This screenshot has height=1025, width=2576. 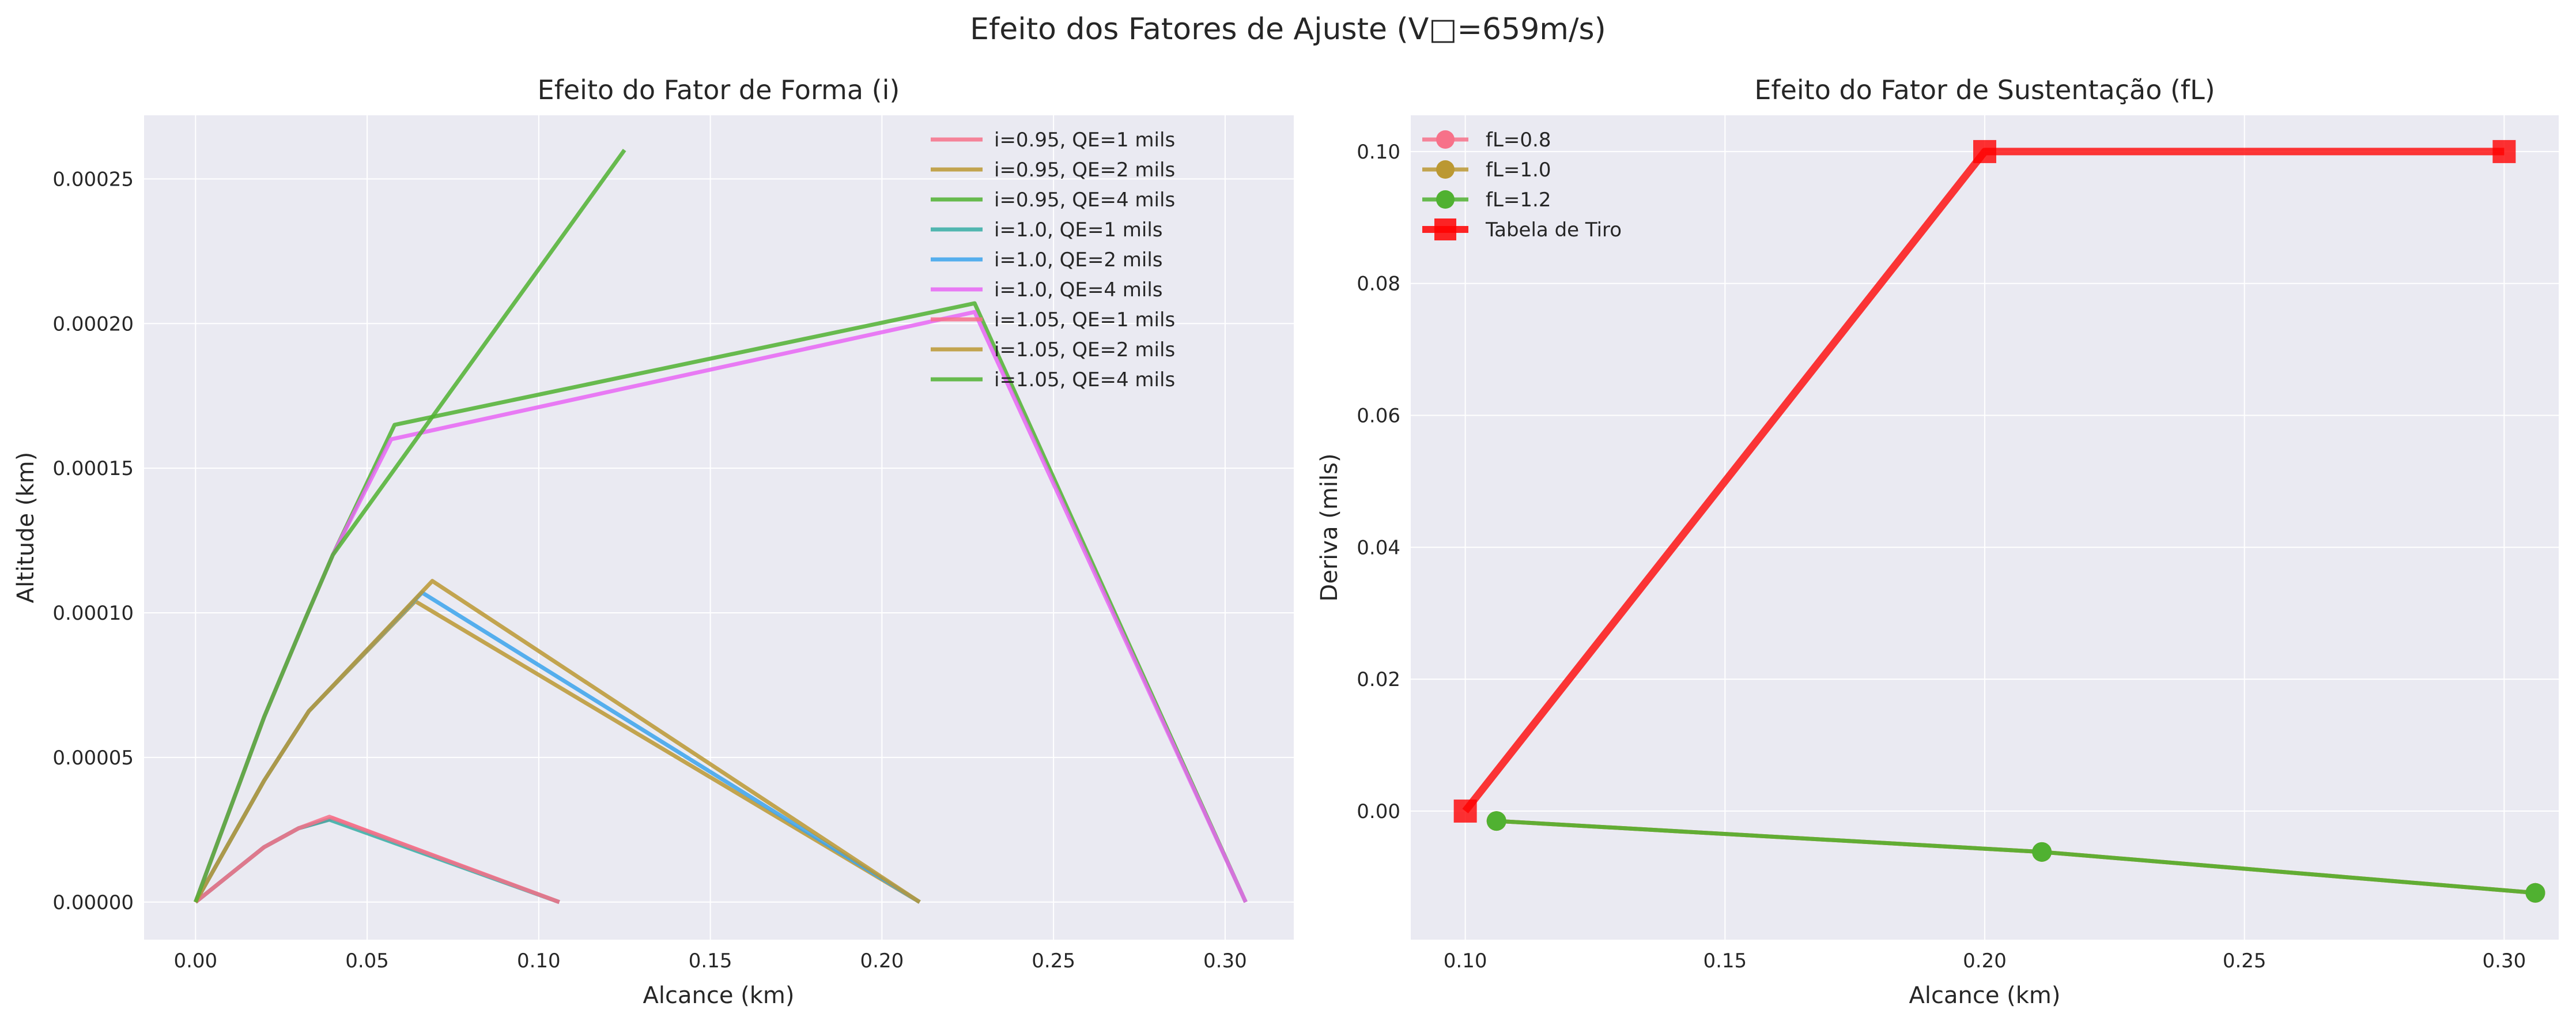 I want to click on legend-item: i=1.05, QE=2 mils, so click(x=1053, y=349).